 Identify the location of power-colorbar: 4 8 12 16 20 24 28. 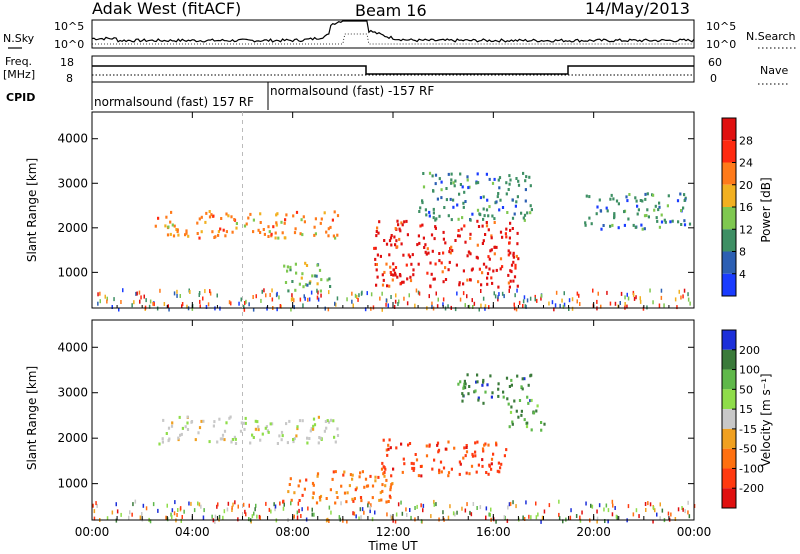
(737, 207).